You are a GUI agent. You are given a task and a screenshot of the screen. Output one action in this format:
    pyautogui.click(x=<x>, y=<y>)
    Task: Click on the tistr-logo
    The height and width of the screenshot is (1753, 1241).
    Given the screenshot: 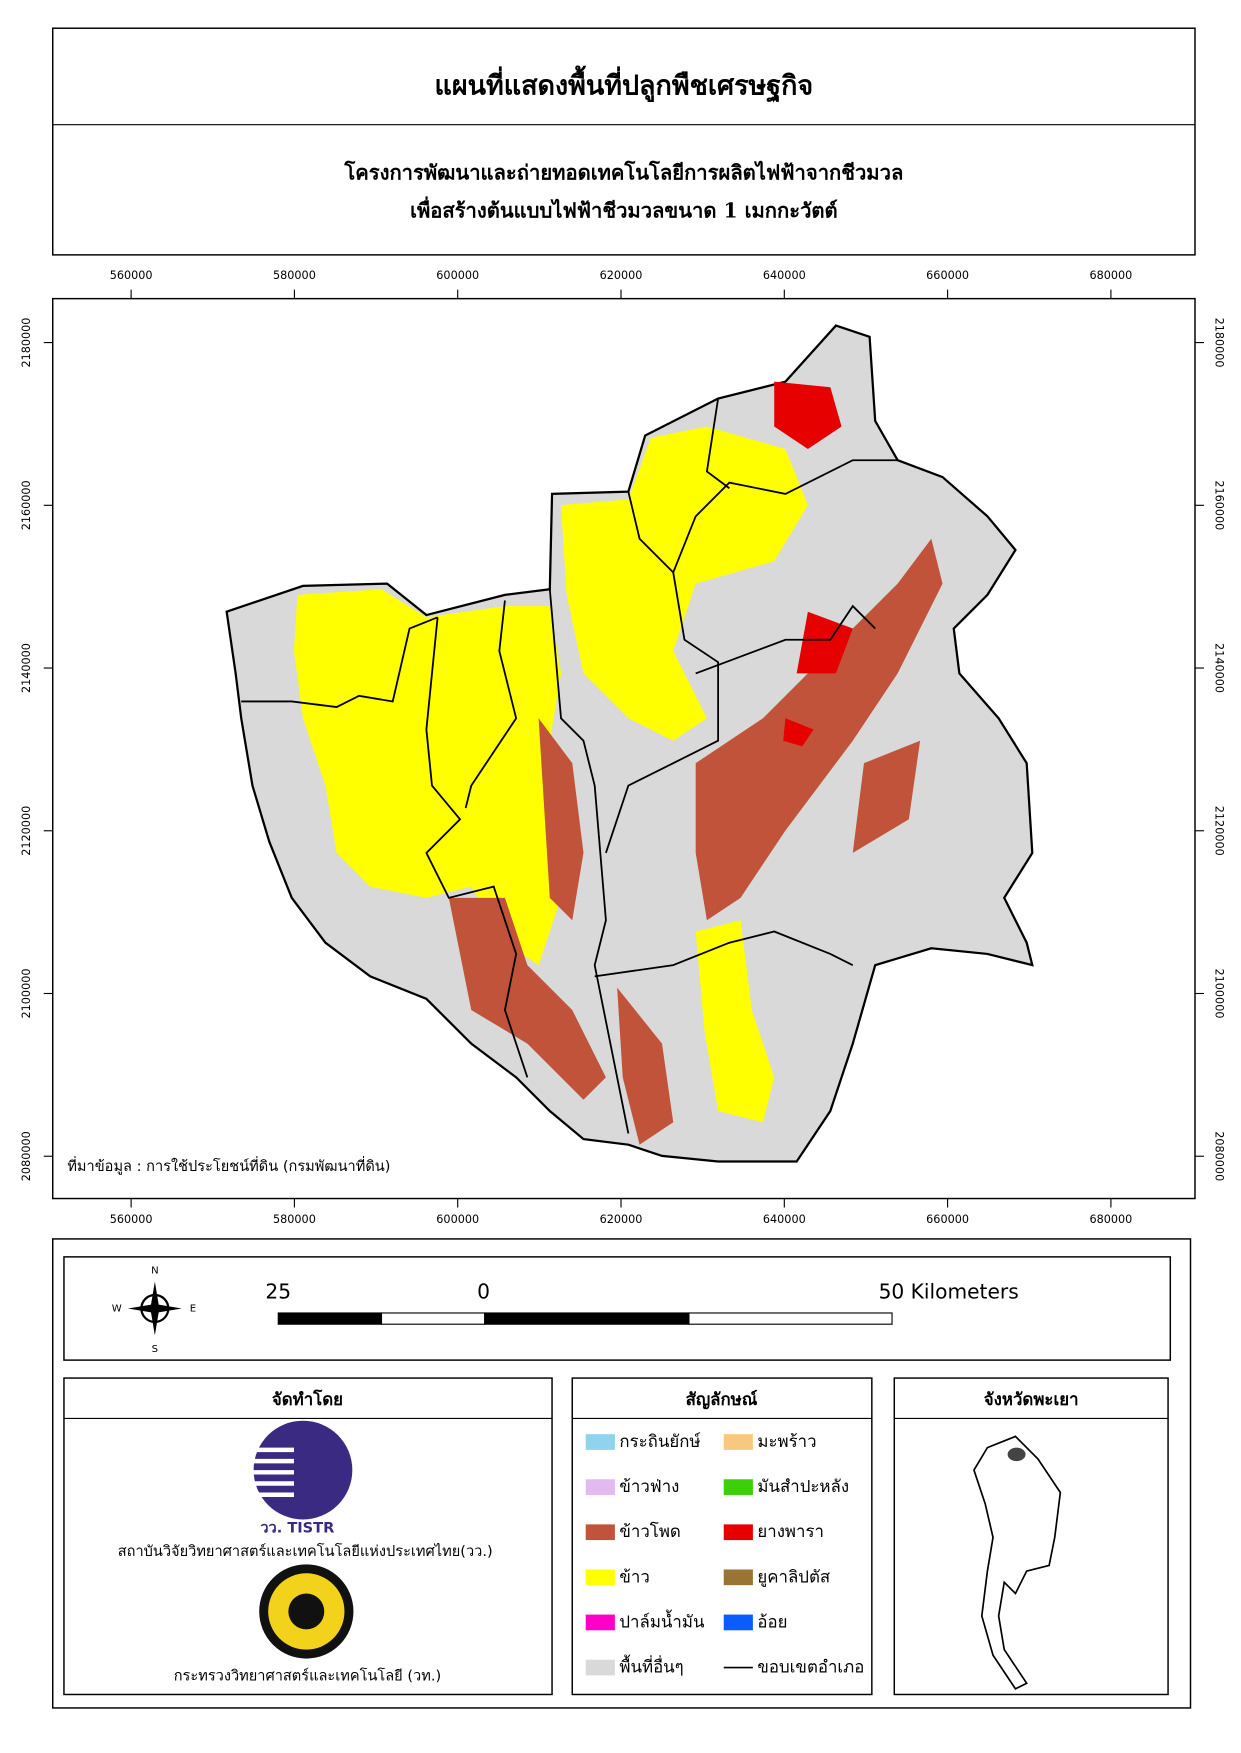 What is the action you would take?
    pyautogui.click(x=301, y=1470)
    